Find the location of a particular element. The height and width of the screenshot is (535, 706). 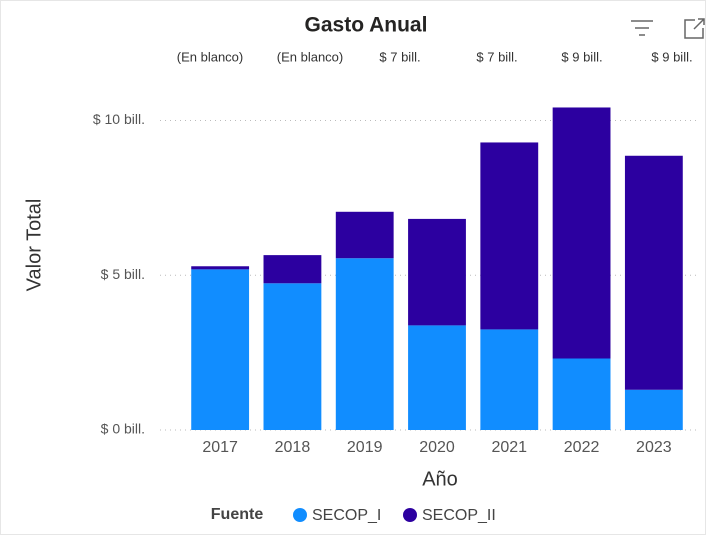

x-axis-title: Año is located at coordinates (440, 479).